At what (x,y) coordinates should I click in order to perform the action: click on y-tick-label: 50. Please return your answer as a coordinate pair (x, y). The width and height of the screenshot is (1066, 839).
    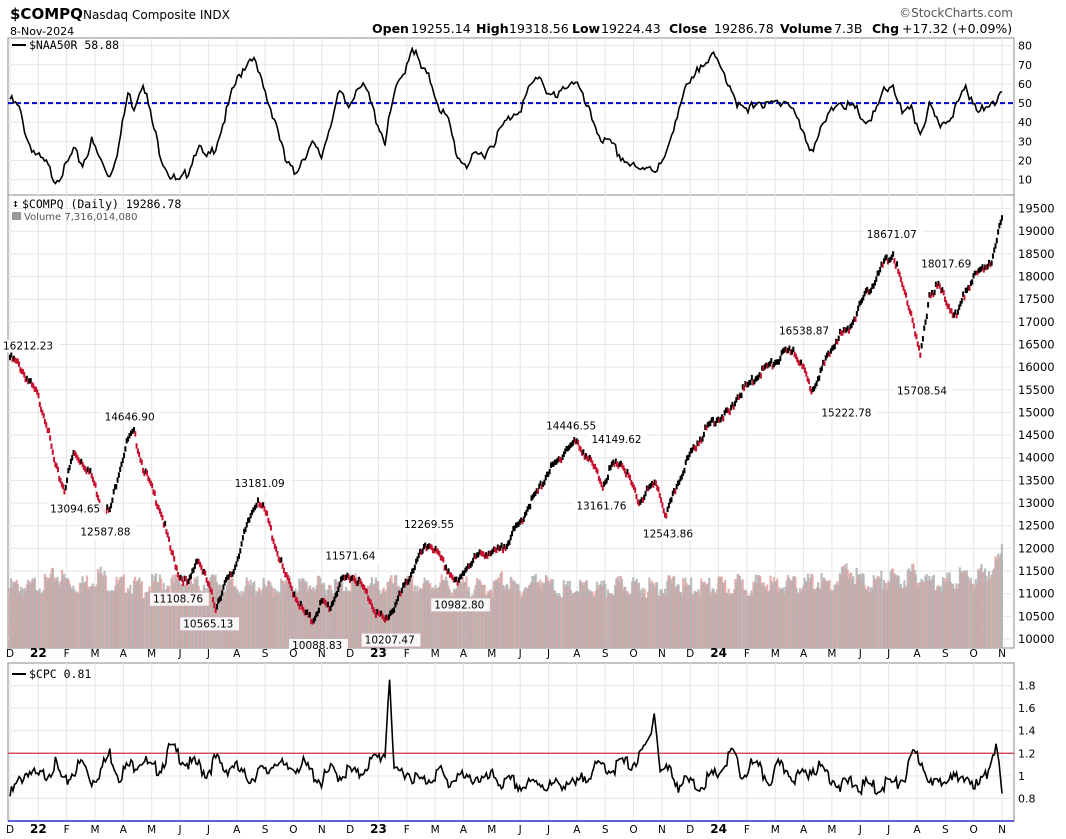
    Looking at the image, I should click on (1025, 103).